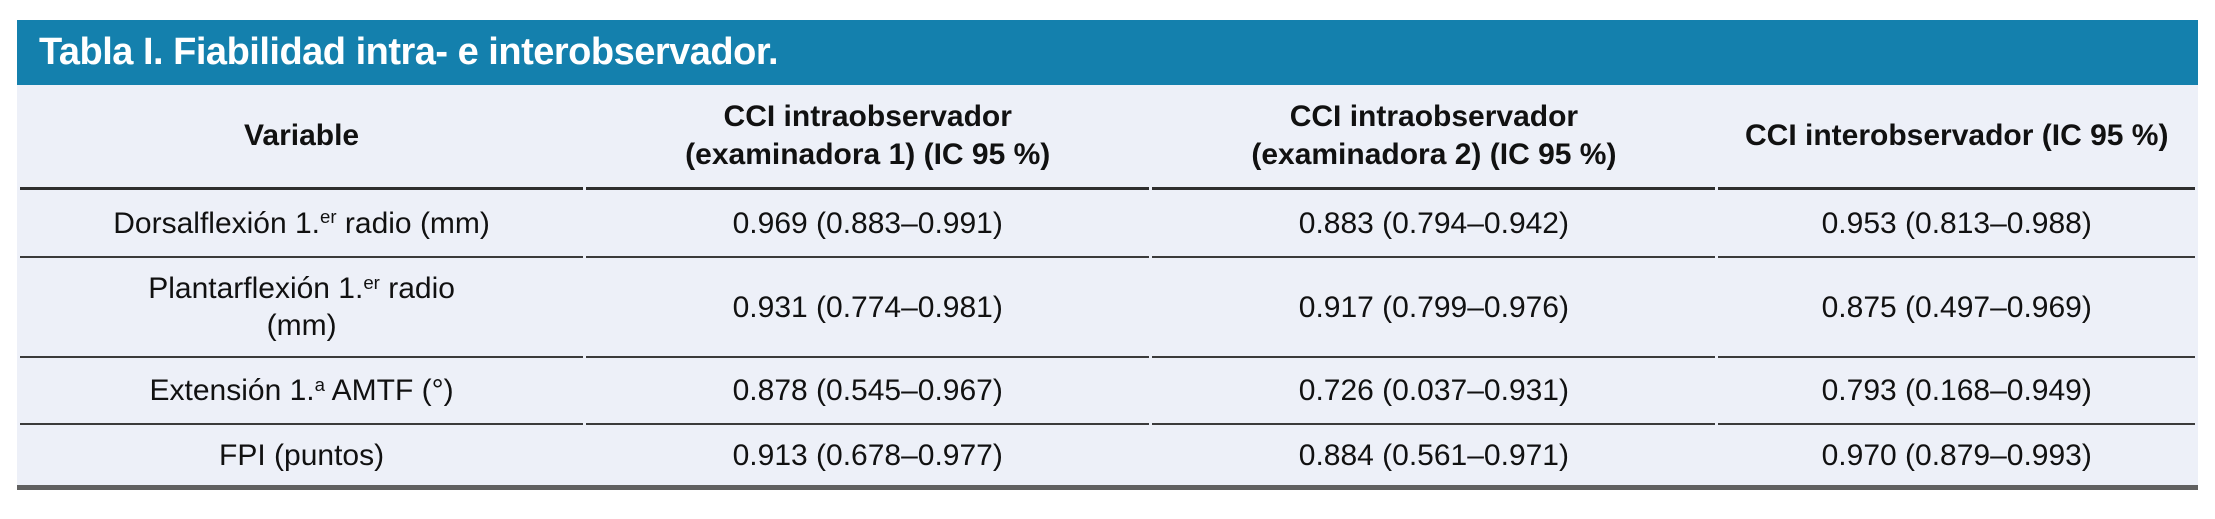 The image size is (2215, 519). What do you see at coordinates (1956, 308) in the screenshot?
I see `cell-cci-inter: 0.875 (0.497–0.969)` at bounding box center [1956, 308].